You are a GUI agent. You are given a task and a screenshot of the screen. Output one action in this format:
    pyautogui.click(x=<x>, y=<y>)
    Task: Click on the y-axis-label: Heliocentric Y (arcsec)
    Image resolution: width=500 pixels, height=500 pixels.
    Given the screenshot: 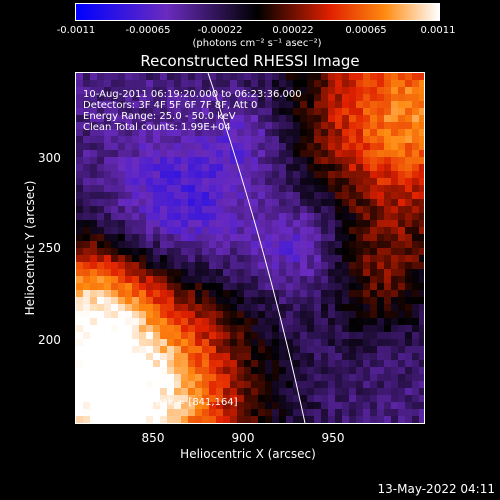 What is the action you would take?
    pyautogui.click(x=30, y=248)
    